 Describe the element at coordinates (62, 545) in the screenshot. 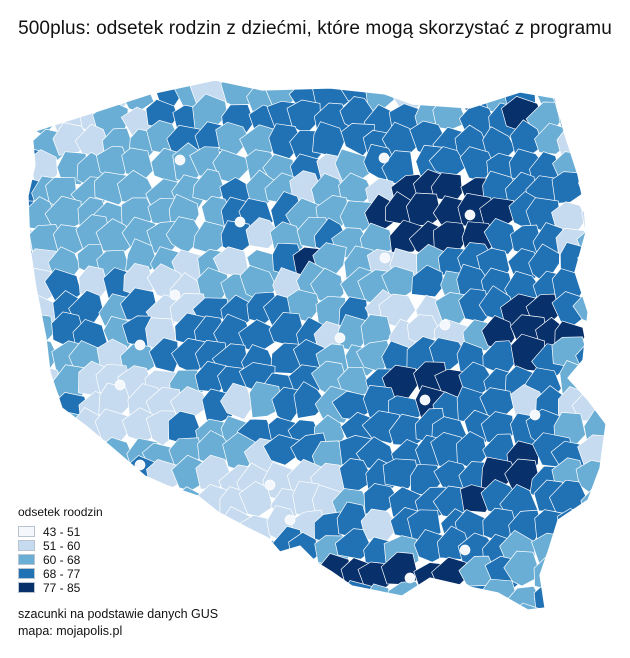

I see `legend-label: 51 - 60` at that location.